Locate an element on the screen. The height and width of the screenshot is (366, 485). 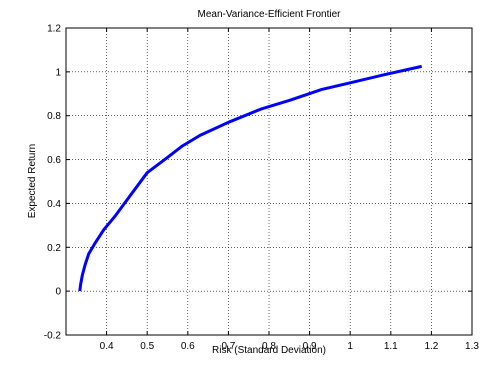
x-tick-label: 0.5 is located at coordinates (147, 346).